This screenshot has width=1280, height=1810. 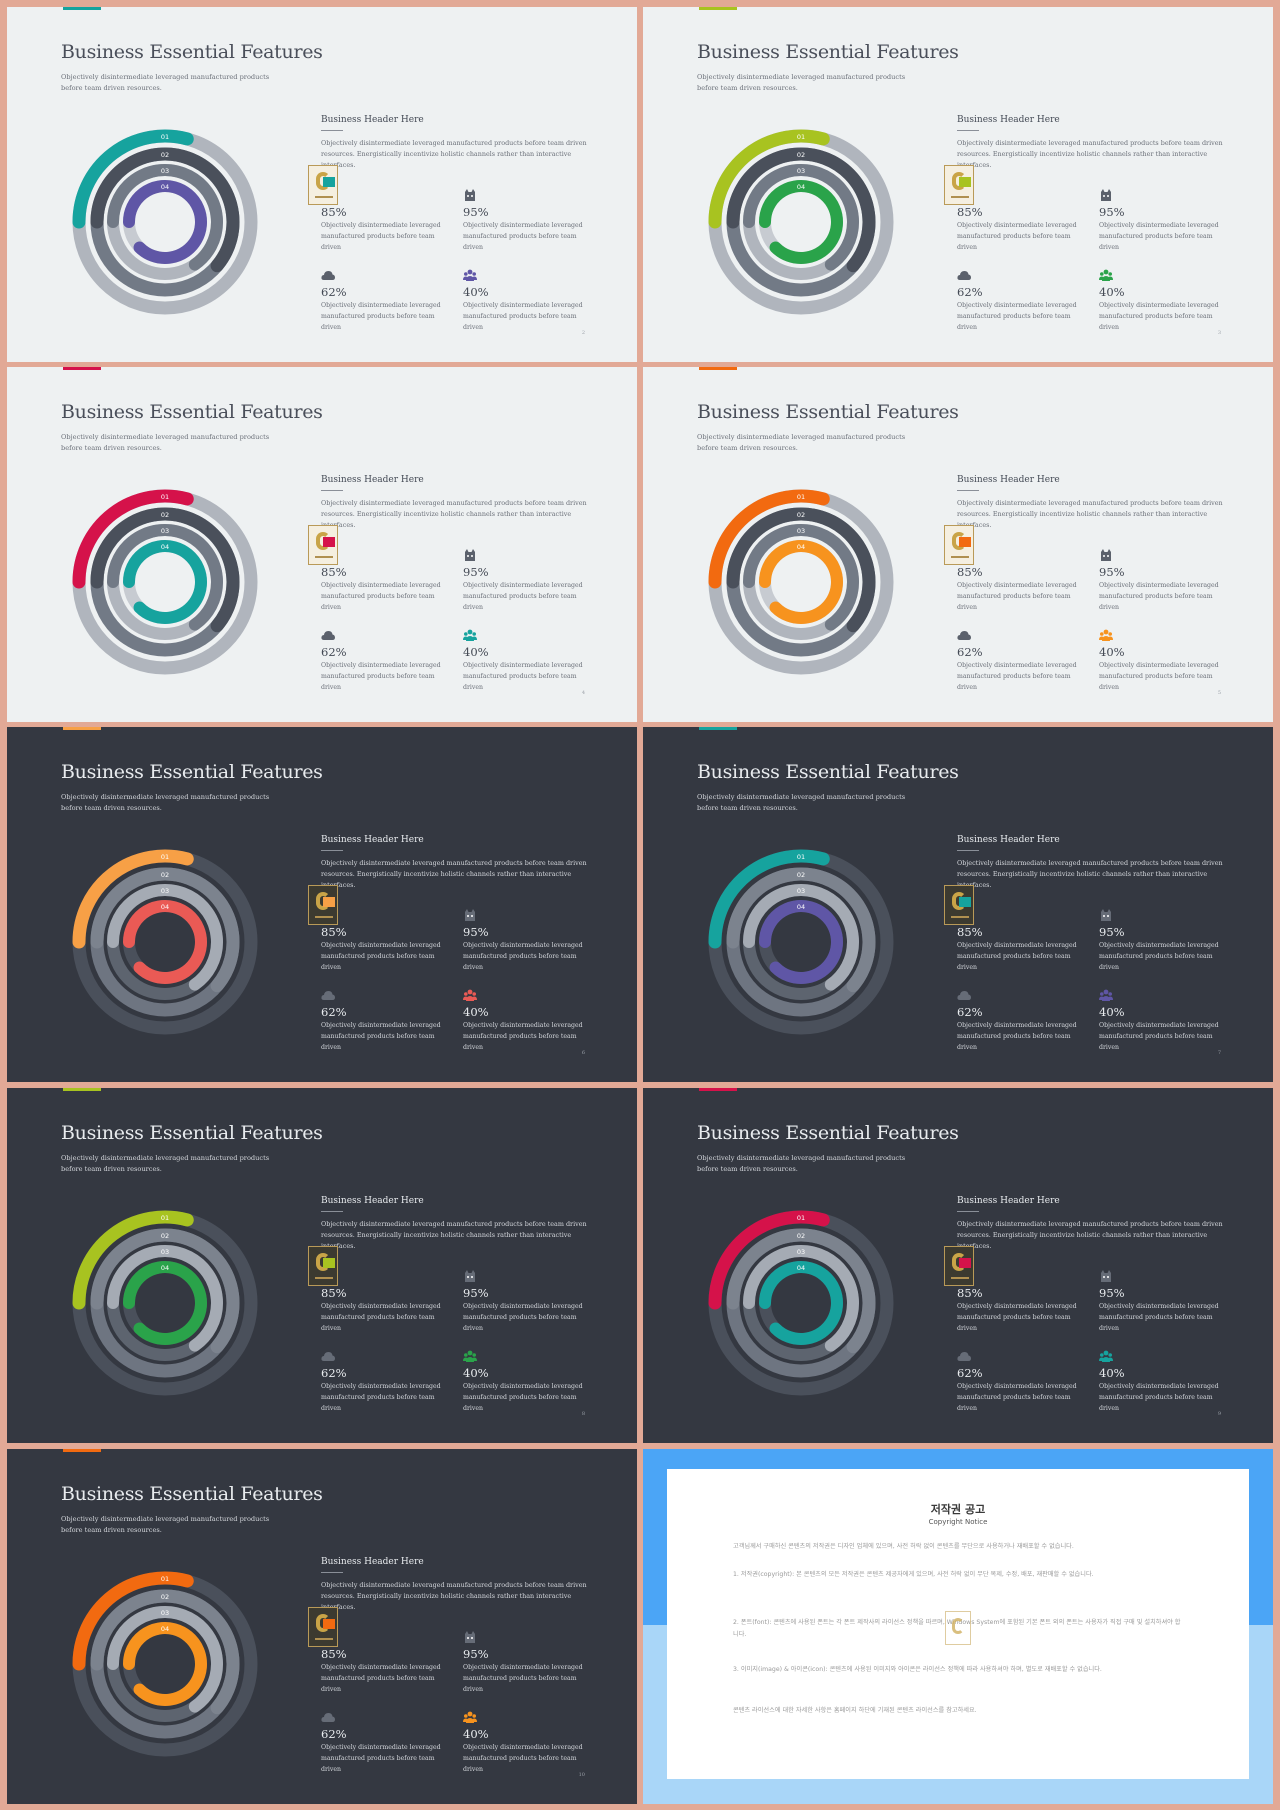 What do you see at coordinates (583, 1053) in the screenshot?
I see `page-number: 6` at bounding box center [583, 1053].